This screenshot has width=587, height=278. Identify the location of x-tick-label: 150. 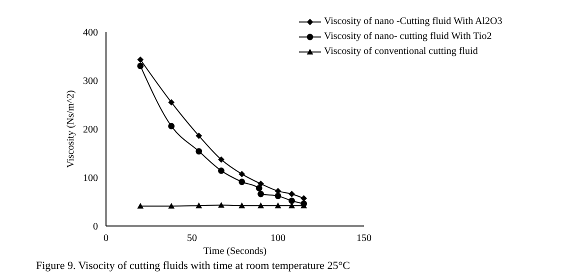
(364, 238).